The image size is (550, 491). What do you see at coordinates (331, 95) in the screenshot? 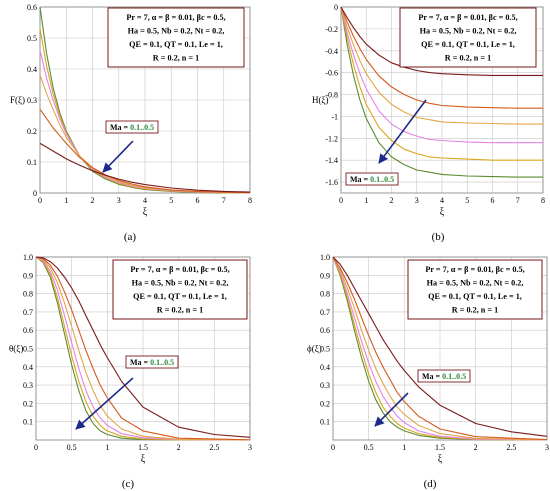
I see `y-tick-label: -0.8` at bounding box center [331, 95].